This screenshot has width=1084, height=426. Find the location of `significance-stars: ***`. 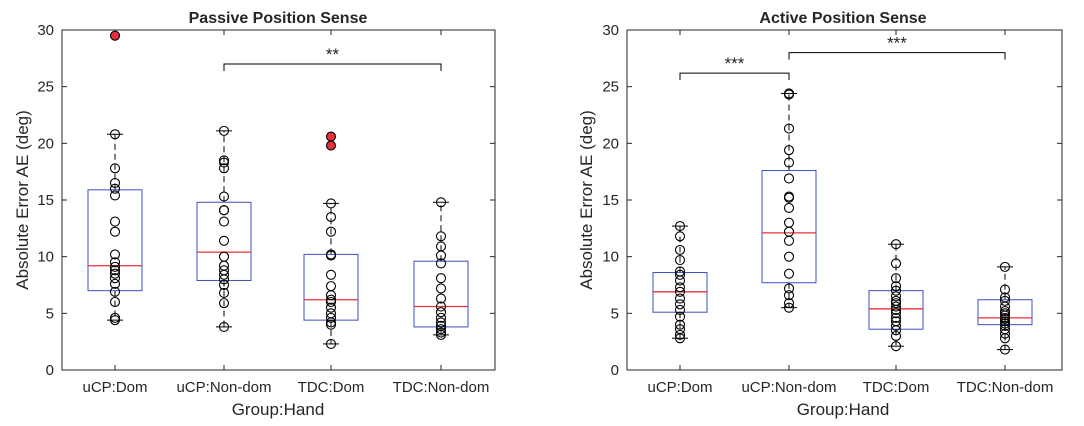

significance-stars: *** is located at coordinates (735, 63).